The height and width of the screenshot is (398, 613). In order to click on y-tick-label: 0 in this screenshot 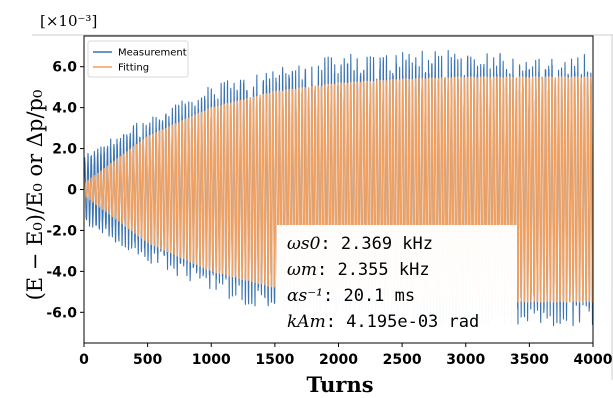, I will do `click(72, 191)`.